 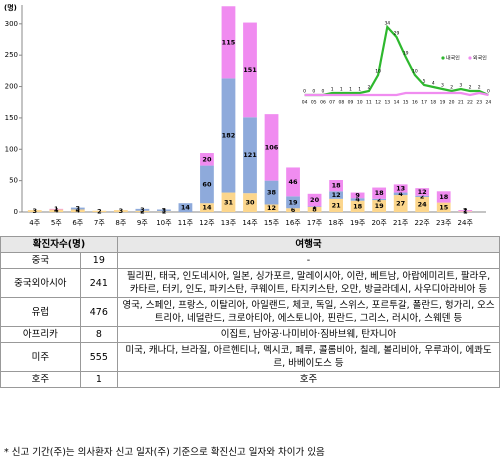 I want to click on x-tick-label: 19, so click(x=443, y=103).